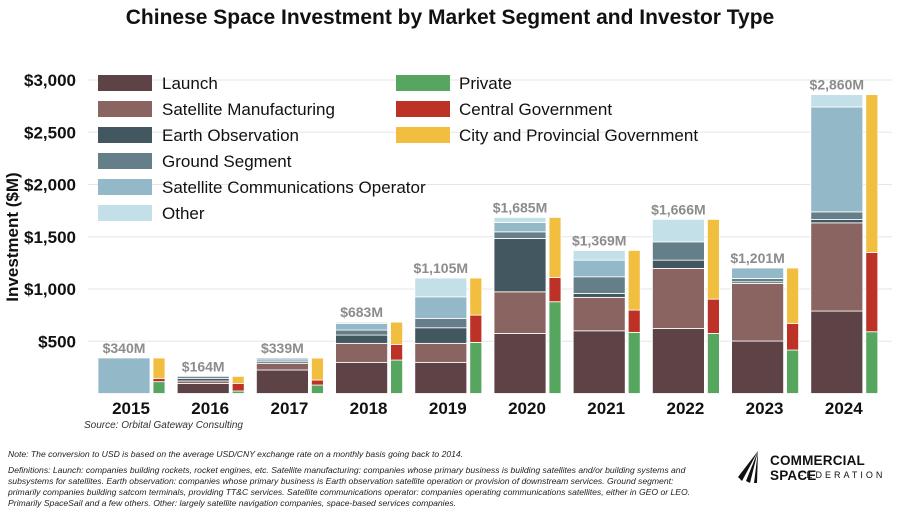 The height and width of the screenshot is (526, 900). What do you see at coordinates (485, 83) in the screenshot?
I see `legend-label: Private` at bounding box center [485, 83].